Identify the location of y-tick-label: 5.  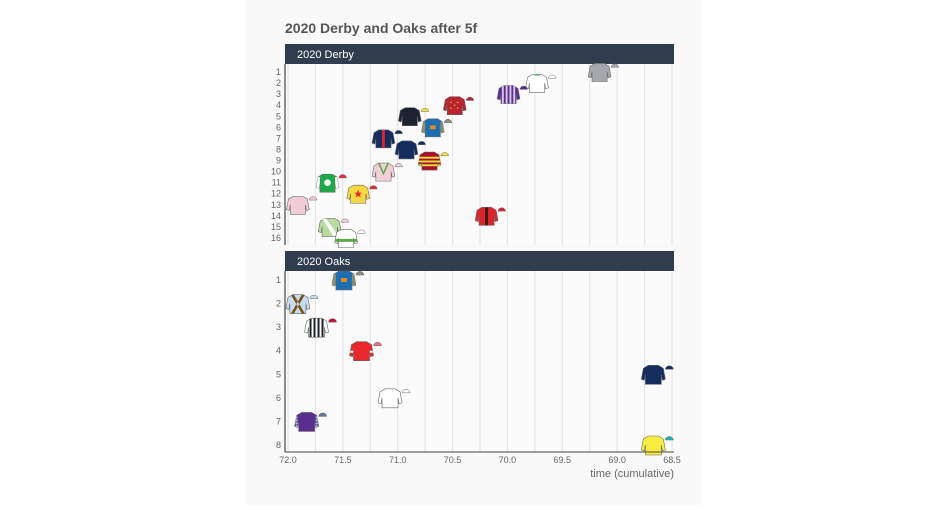
(278, 116).